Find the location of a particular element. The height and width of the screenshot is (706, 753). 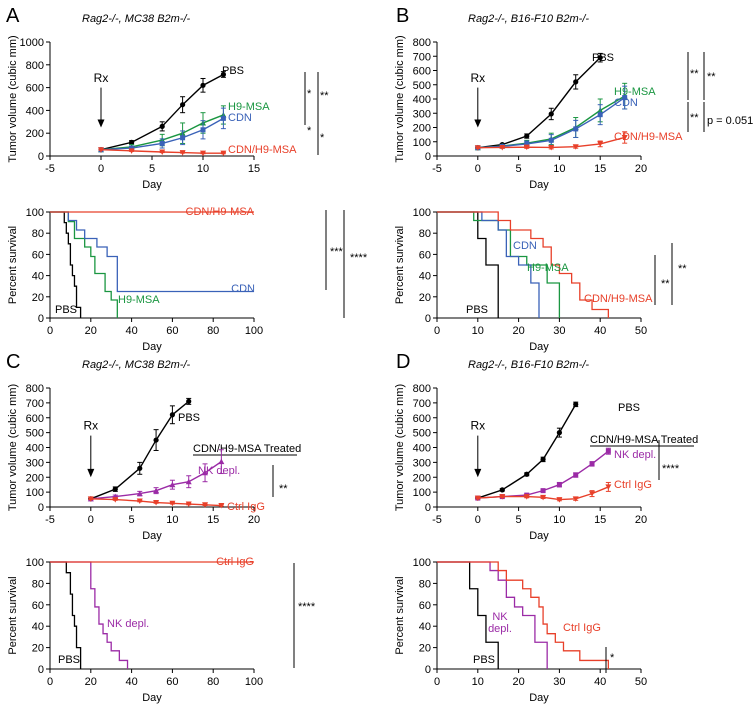

x-tick-label: 0 is located at coordinates (101, 169).